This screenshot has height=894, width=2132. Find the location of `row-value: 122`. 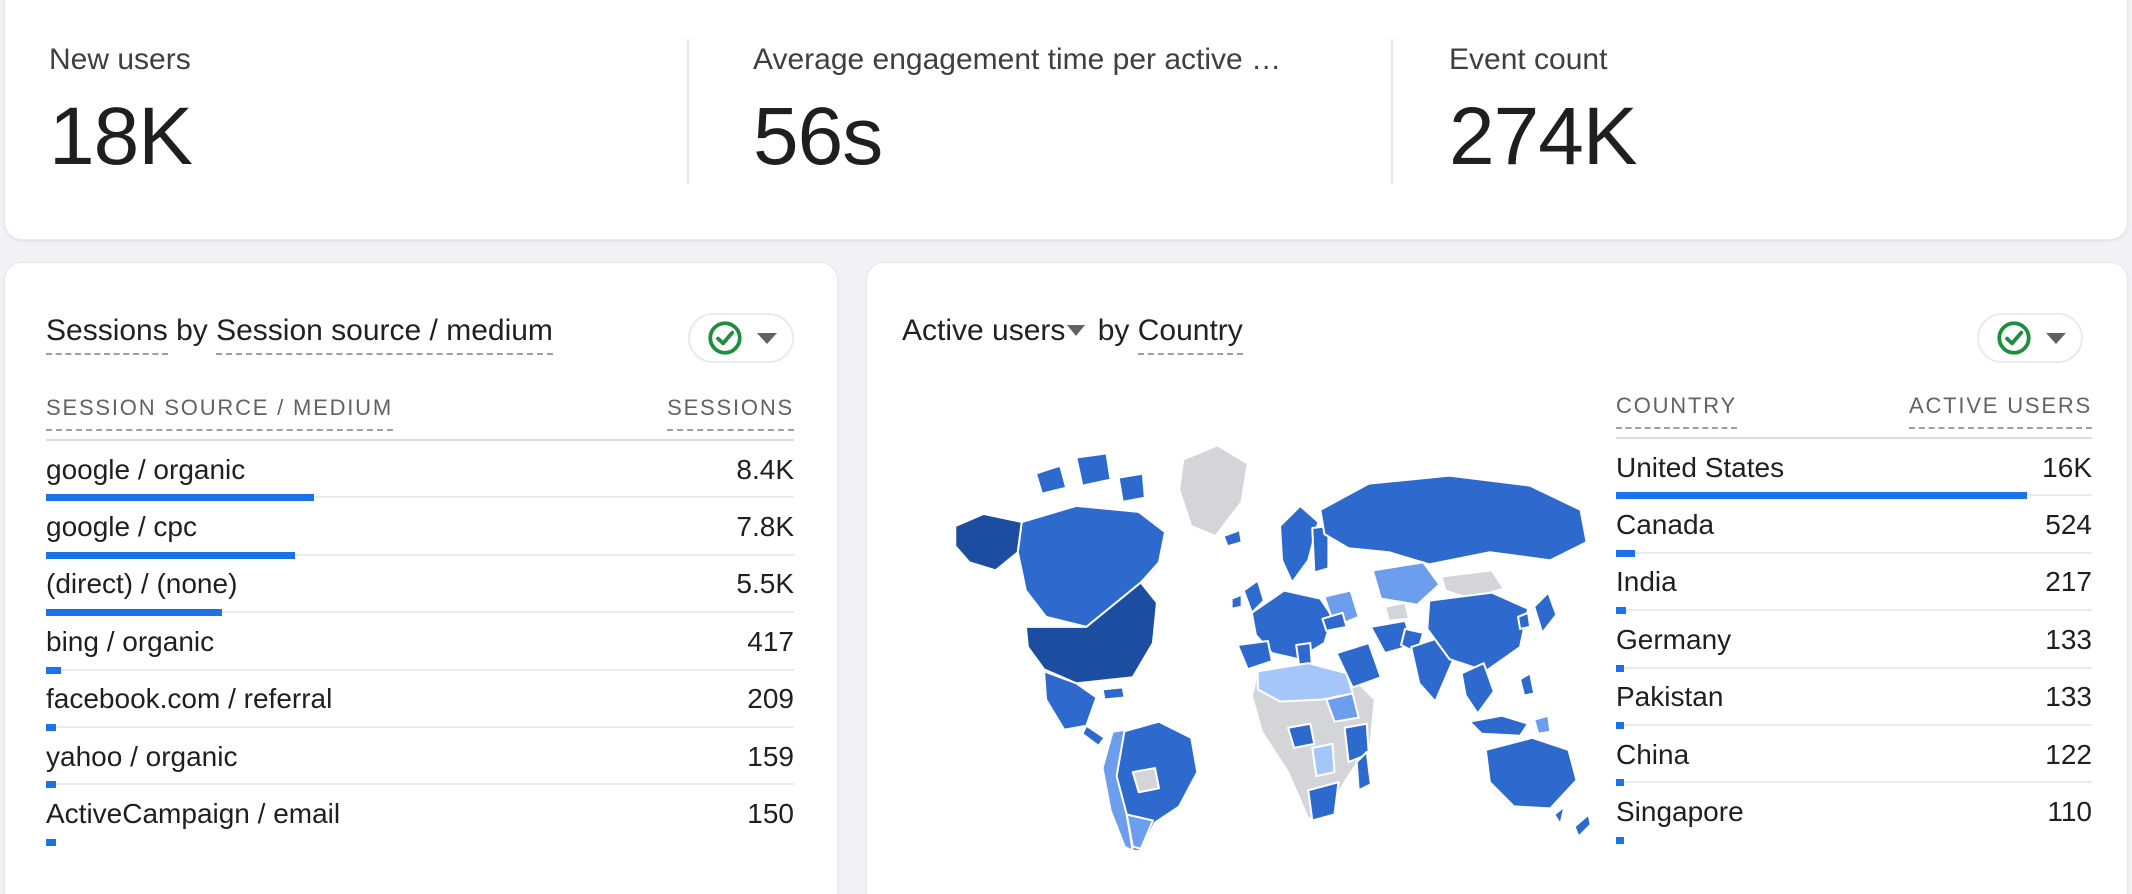

row-value: 122 is located at coordinates (2068, 754).